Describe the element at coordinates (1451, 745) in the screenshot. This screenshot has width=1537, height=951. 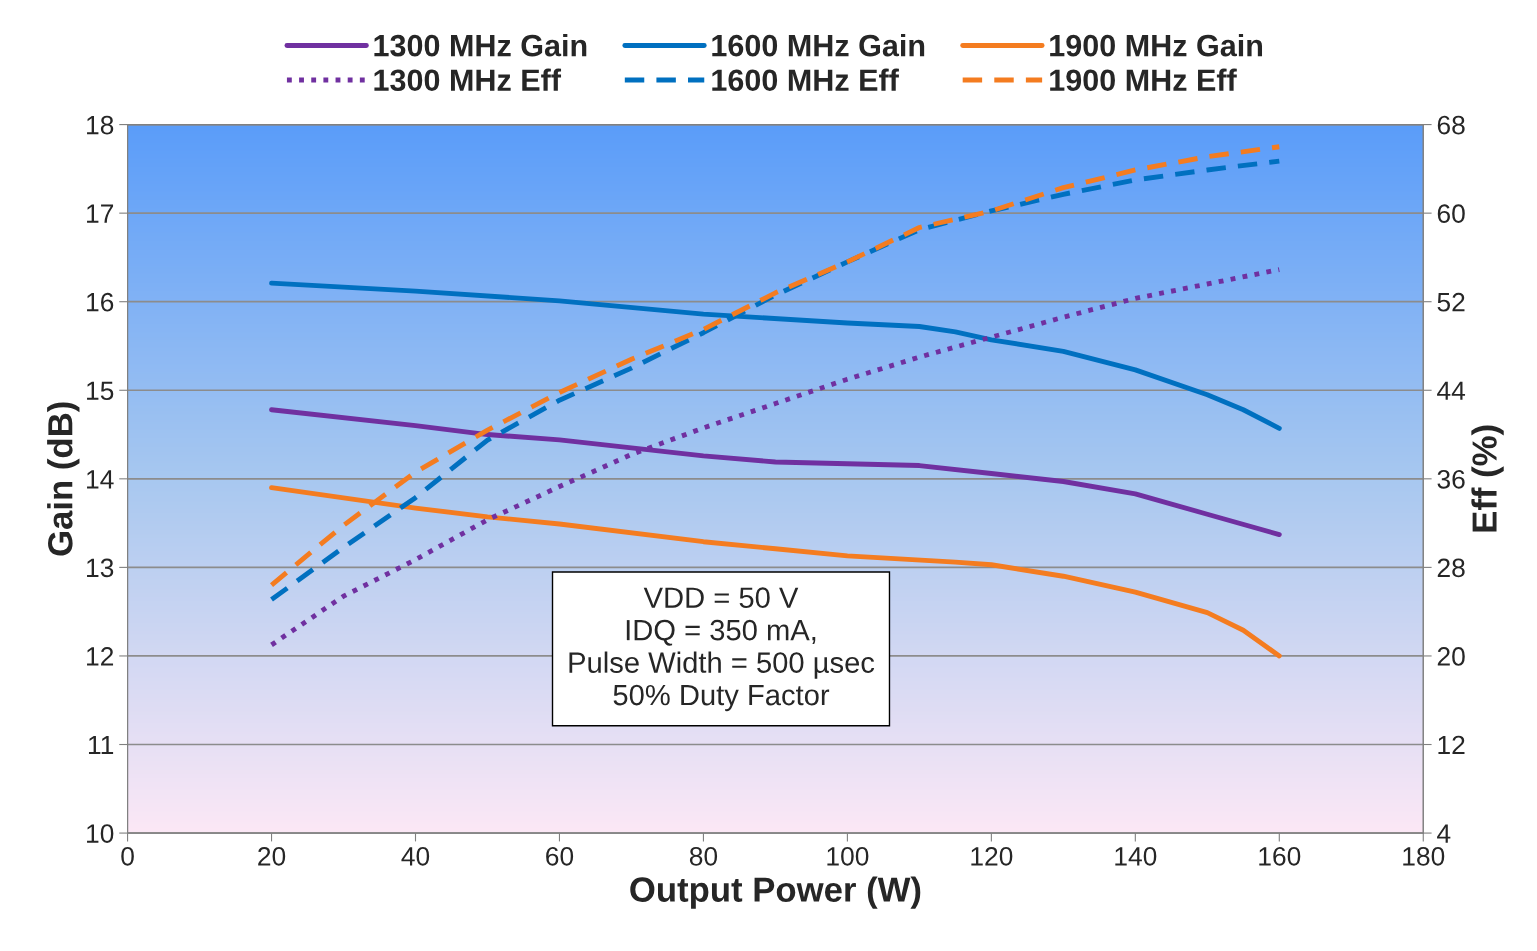
I see `y2-tick-label: 12` at that location.